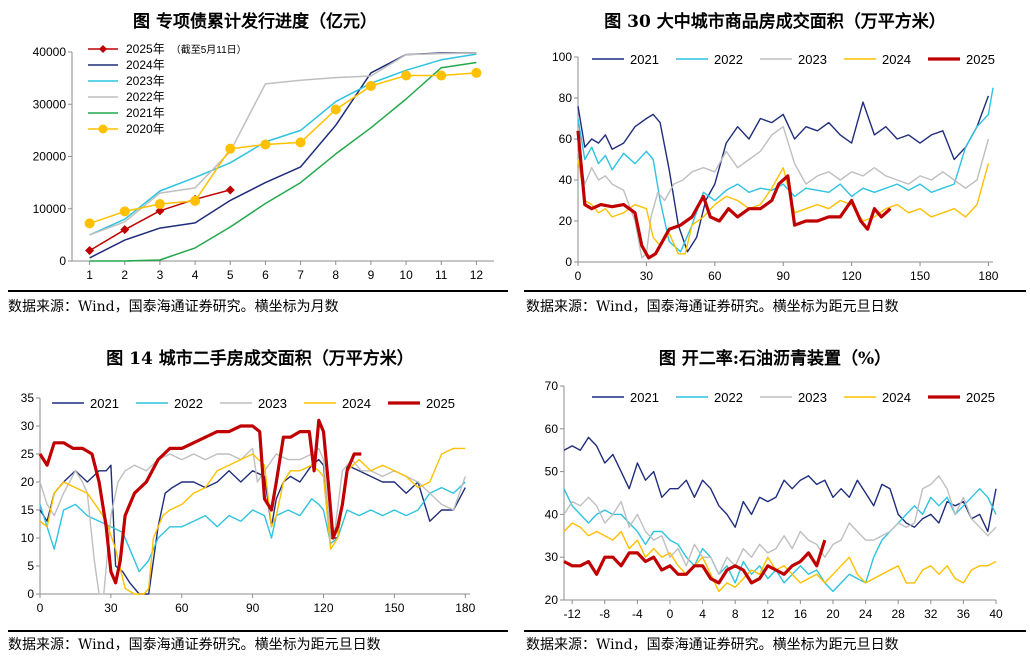 The image size is (1030, 660). What do you see at coordinates (552, 429) in the screenshot?
I see `y-tick-label: 60` at bounding box center [552, 429].